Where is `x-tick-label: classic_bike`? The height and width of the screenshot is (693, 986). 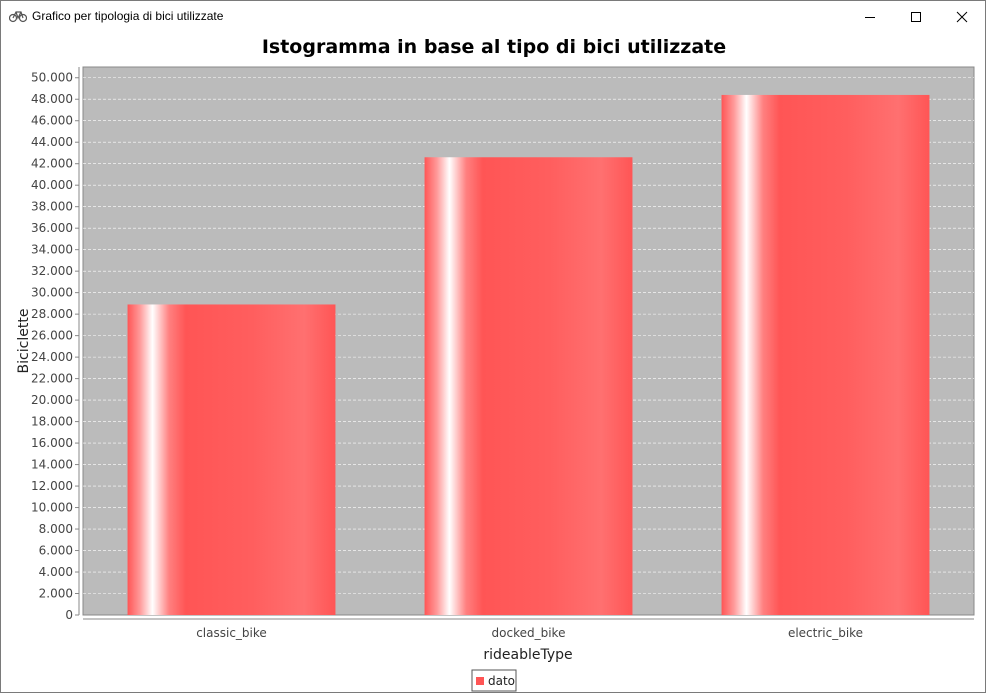 x-tick-label: classic_bike is located at coordinates (231, 633).